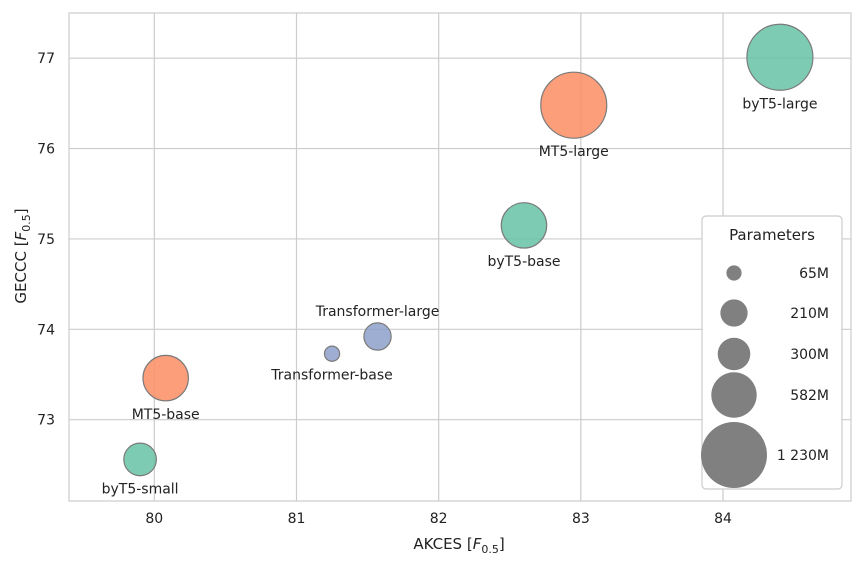 The height and width of the screenshot is (564, 864). Describe the element at coordinates (46, 150) in the screenshot. I see `y-tick-label: 76` at that location.